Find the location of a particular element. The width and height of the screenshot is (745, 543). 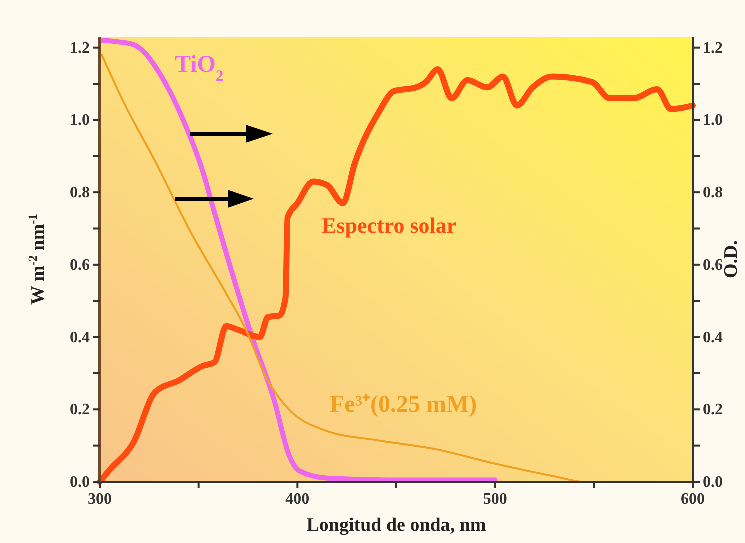

x-tick-label: 600 is located at coordinates (693, 499).